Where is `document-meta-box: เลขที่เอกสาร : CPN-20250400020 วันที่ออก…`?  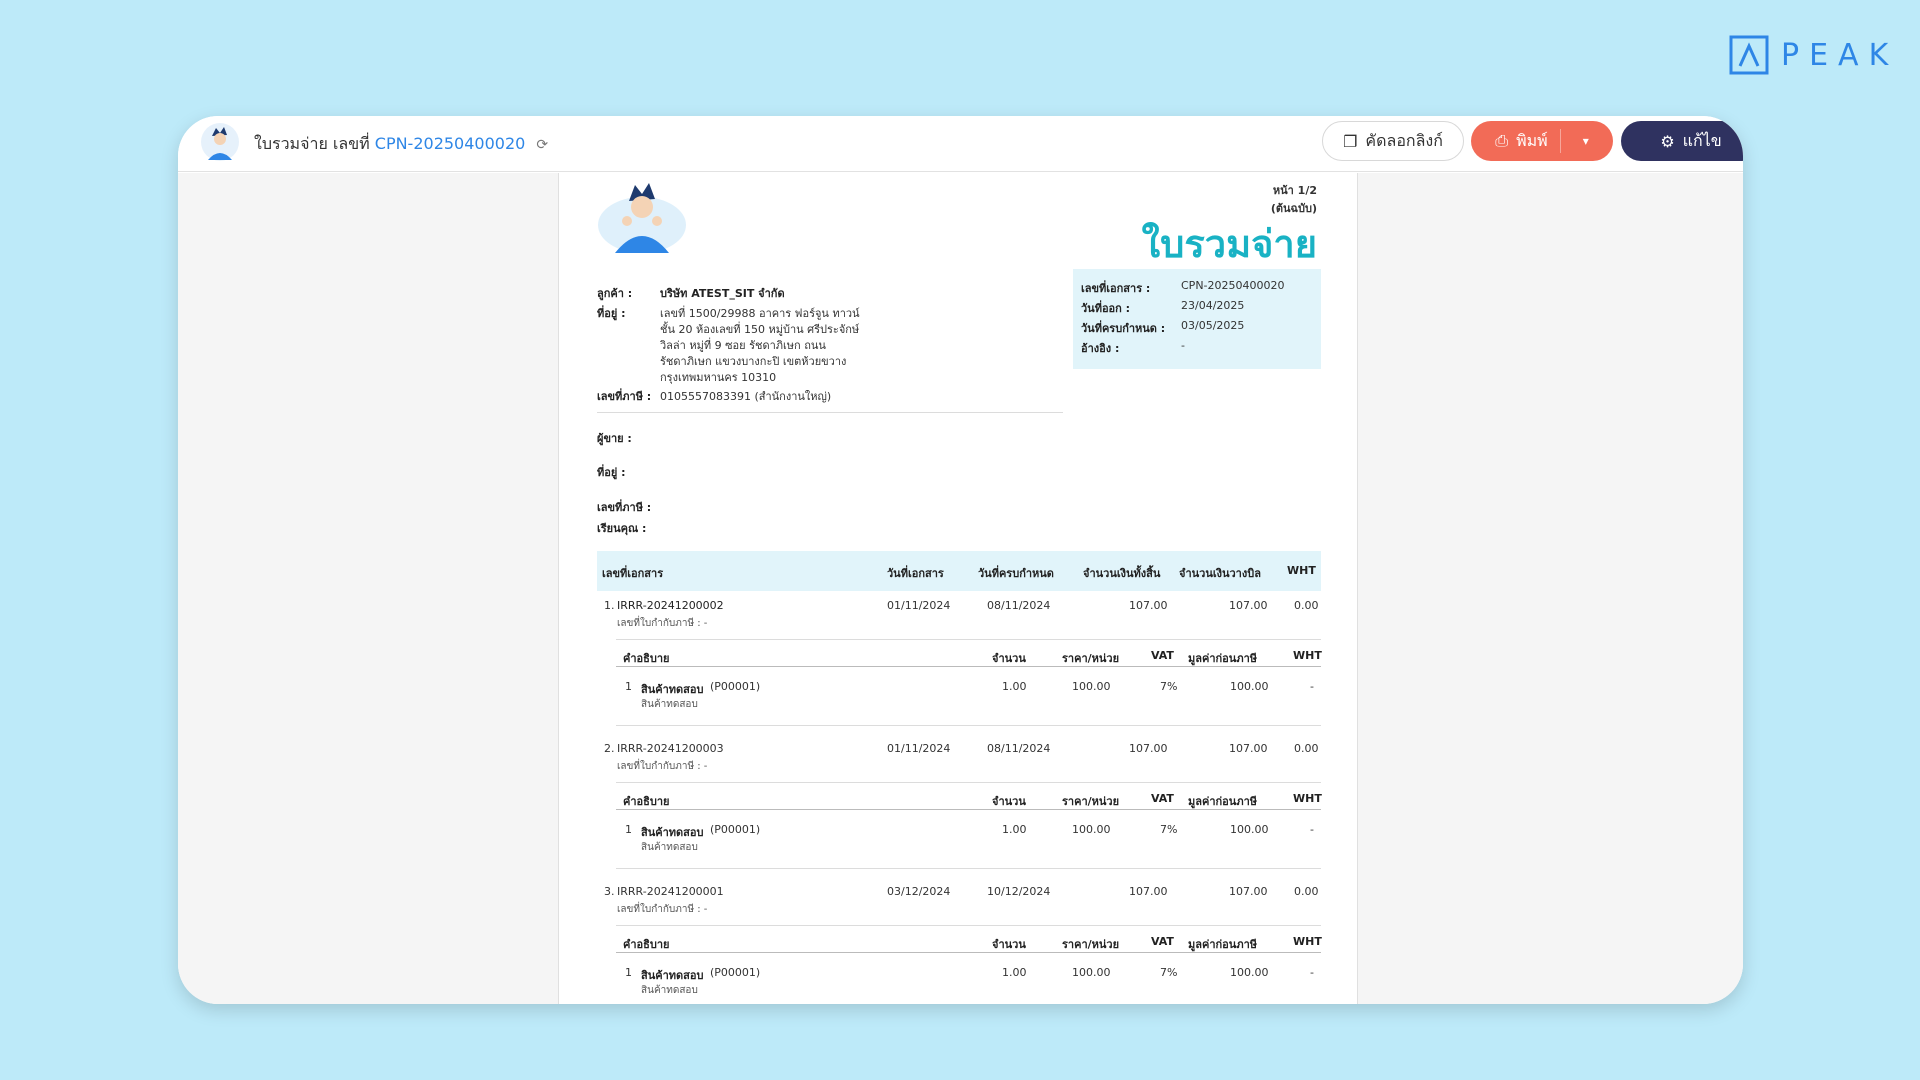
document-meta-box: เลขที่เอกสาร : CPN-20250400020 วันที่ออก… is located at coordinates (1197, 319).